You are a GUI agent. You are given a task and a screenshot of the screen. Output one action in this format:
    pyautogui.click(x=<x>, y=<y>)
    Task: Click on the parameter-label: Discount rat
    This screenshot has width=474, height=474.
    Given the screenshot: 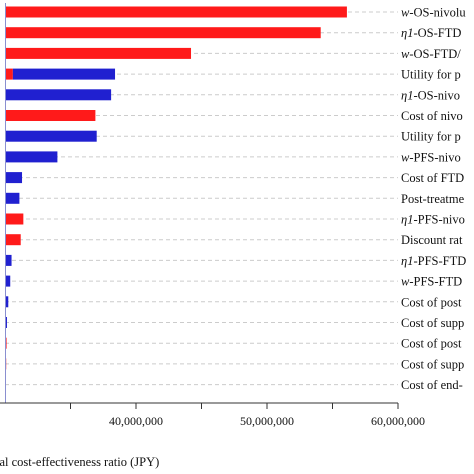 What is the action you would take?
    pyautogui.click(x=432, y=240)
    